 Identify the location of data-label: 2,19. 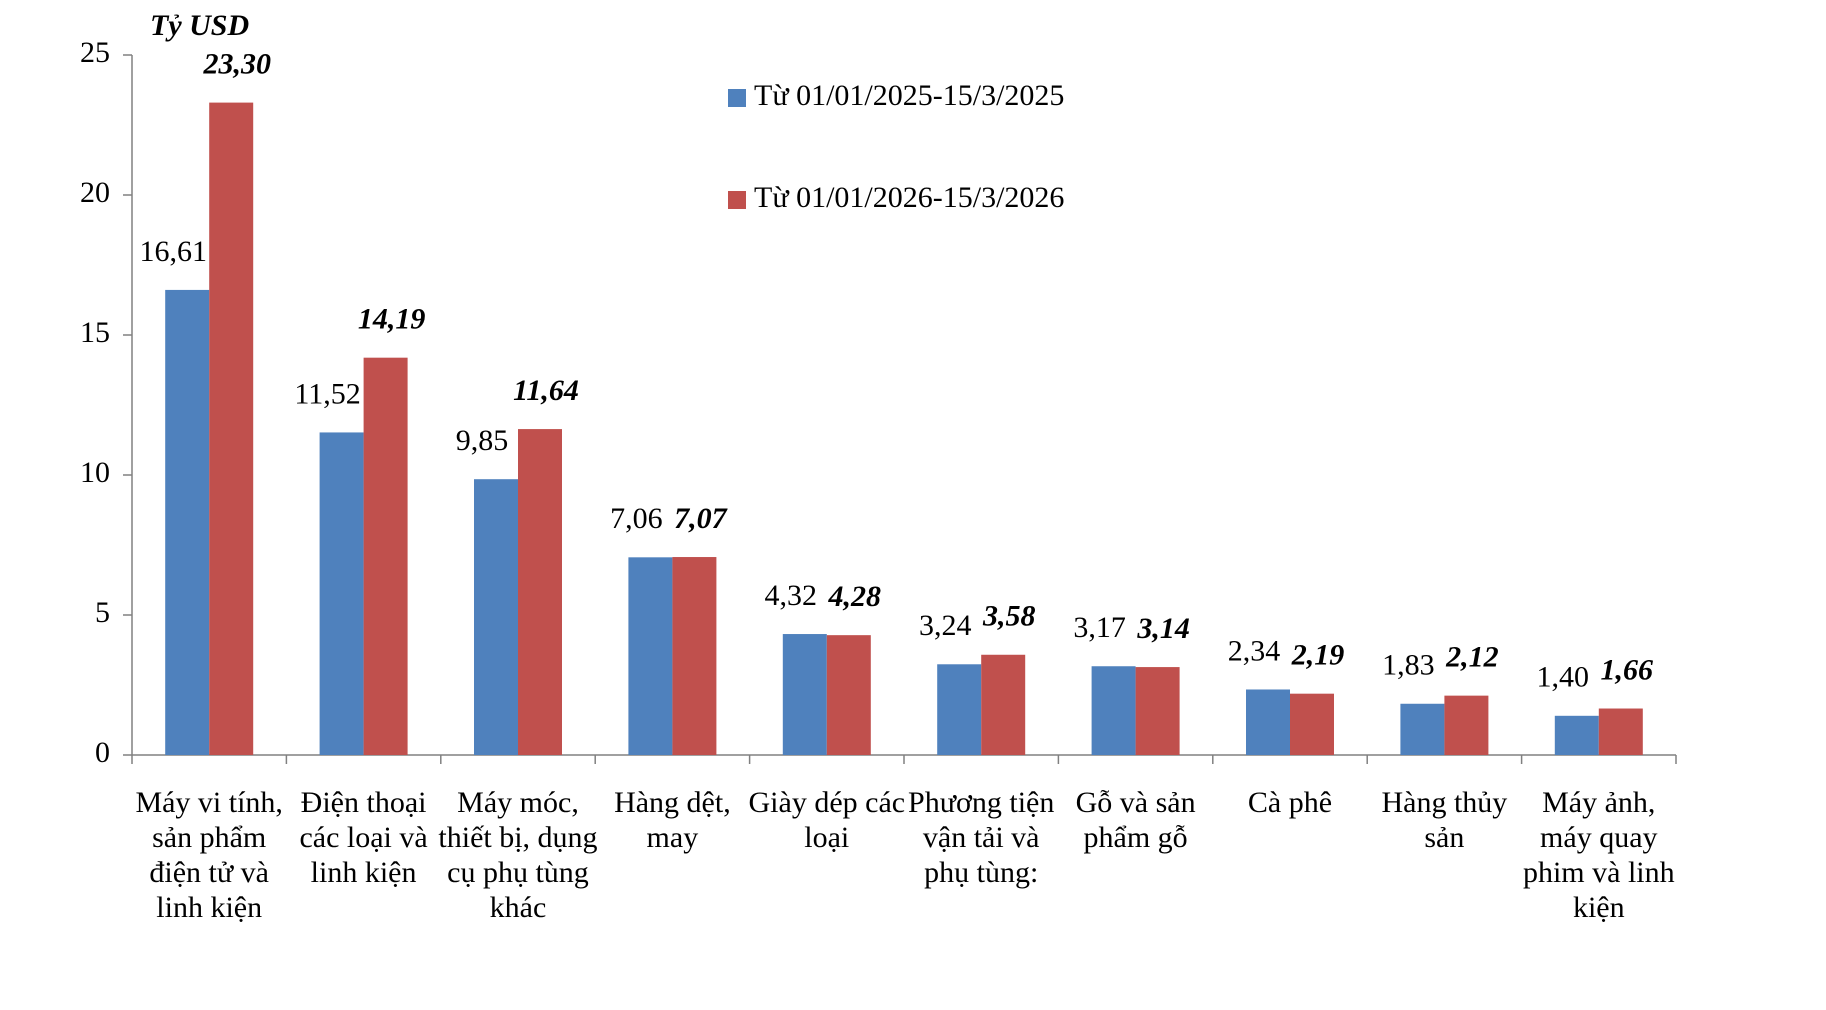
(1318, 655).